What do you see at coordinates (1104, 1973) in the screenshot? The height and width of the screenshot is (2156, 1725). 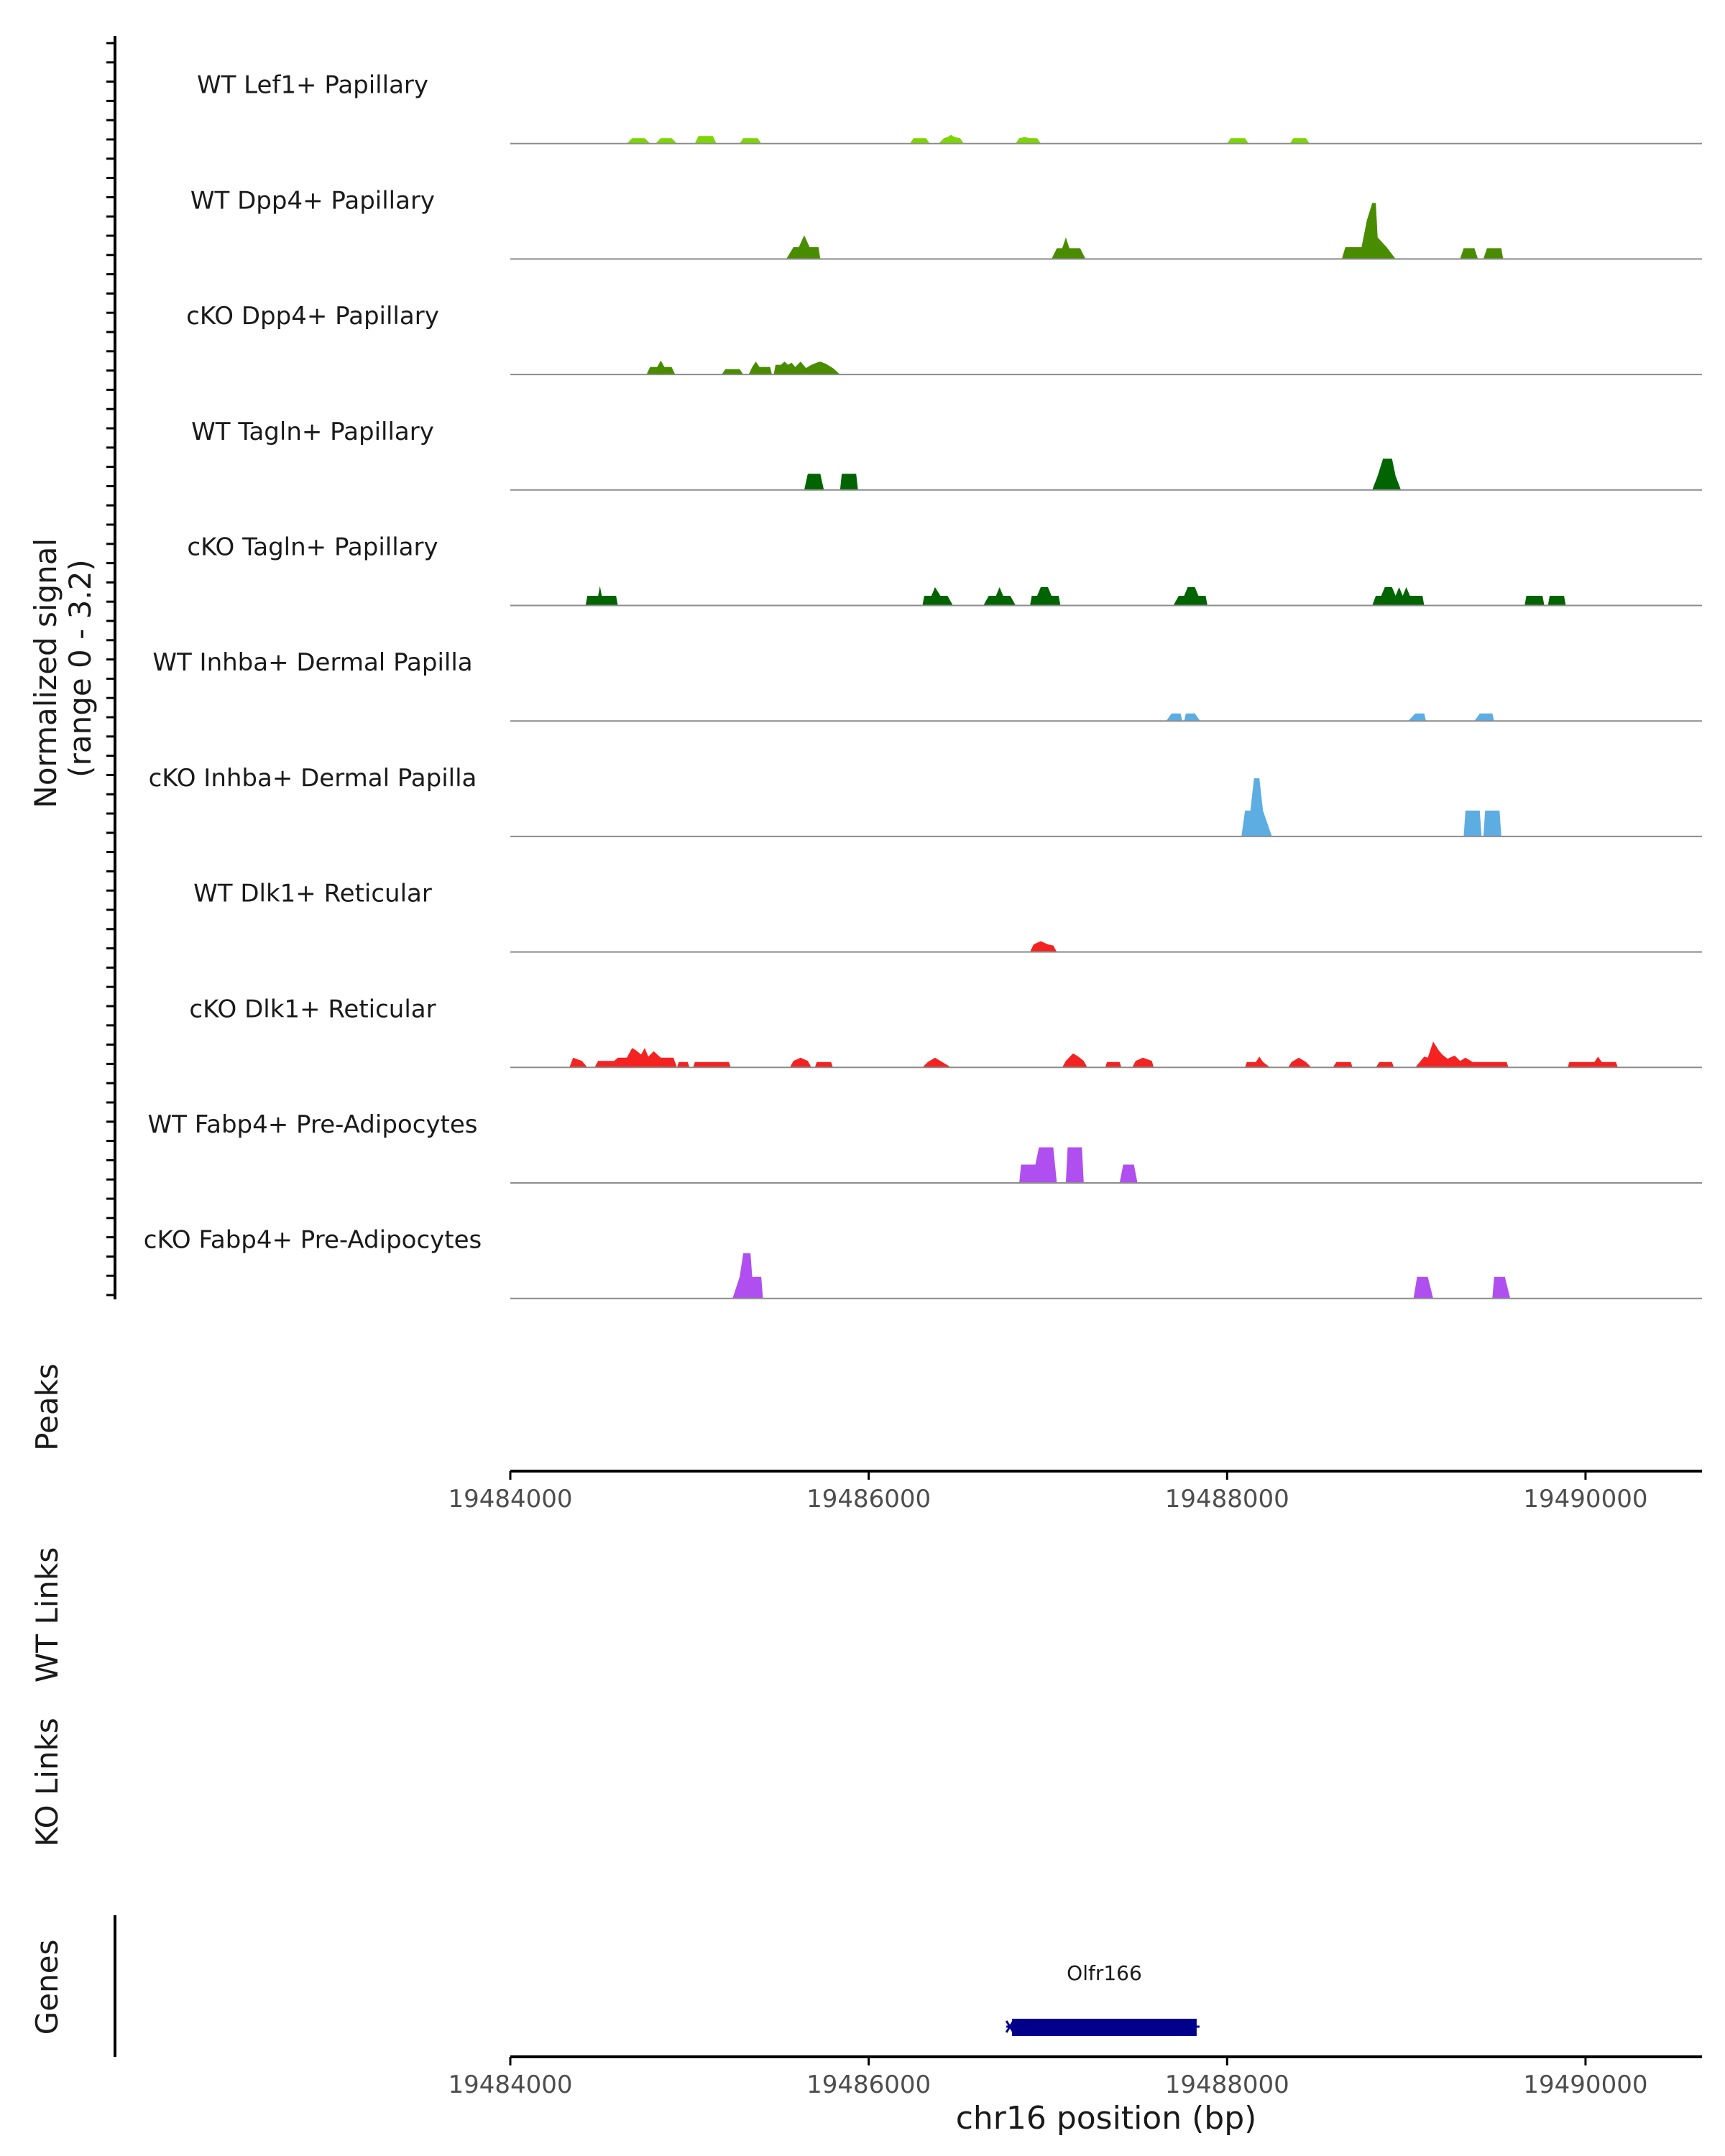 I see `gene-label: Olfr166` at bounding box center [1104, 1973].